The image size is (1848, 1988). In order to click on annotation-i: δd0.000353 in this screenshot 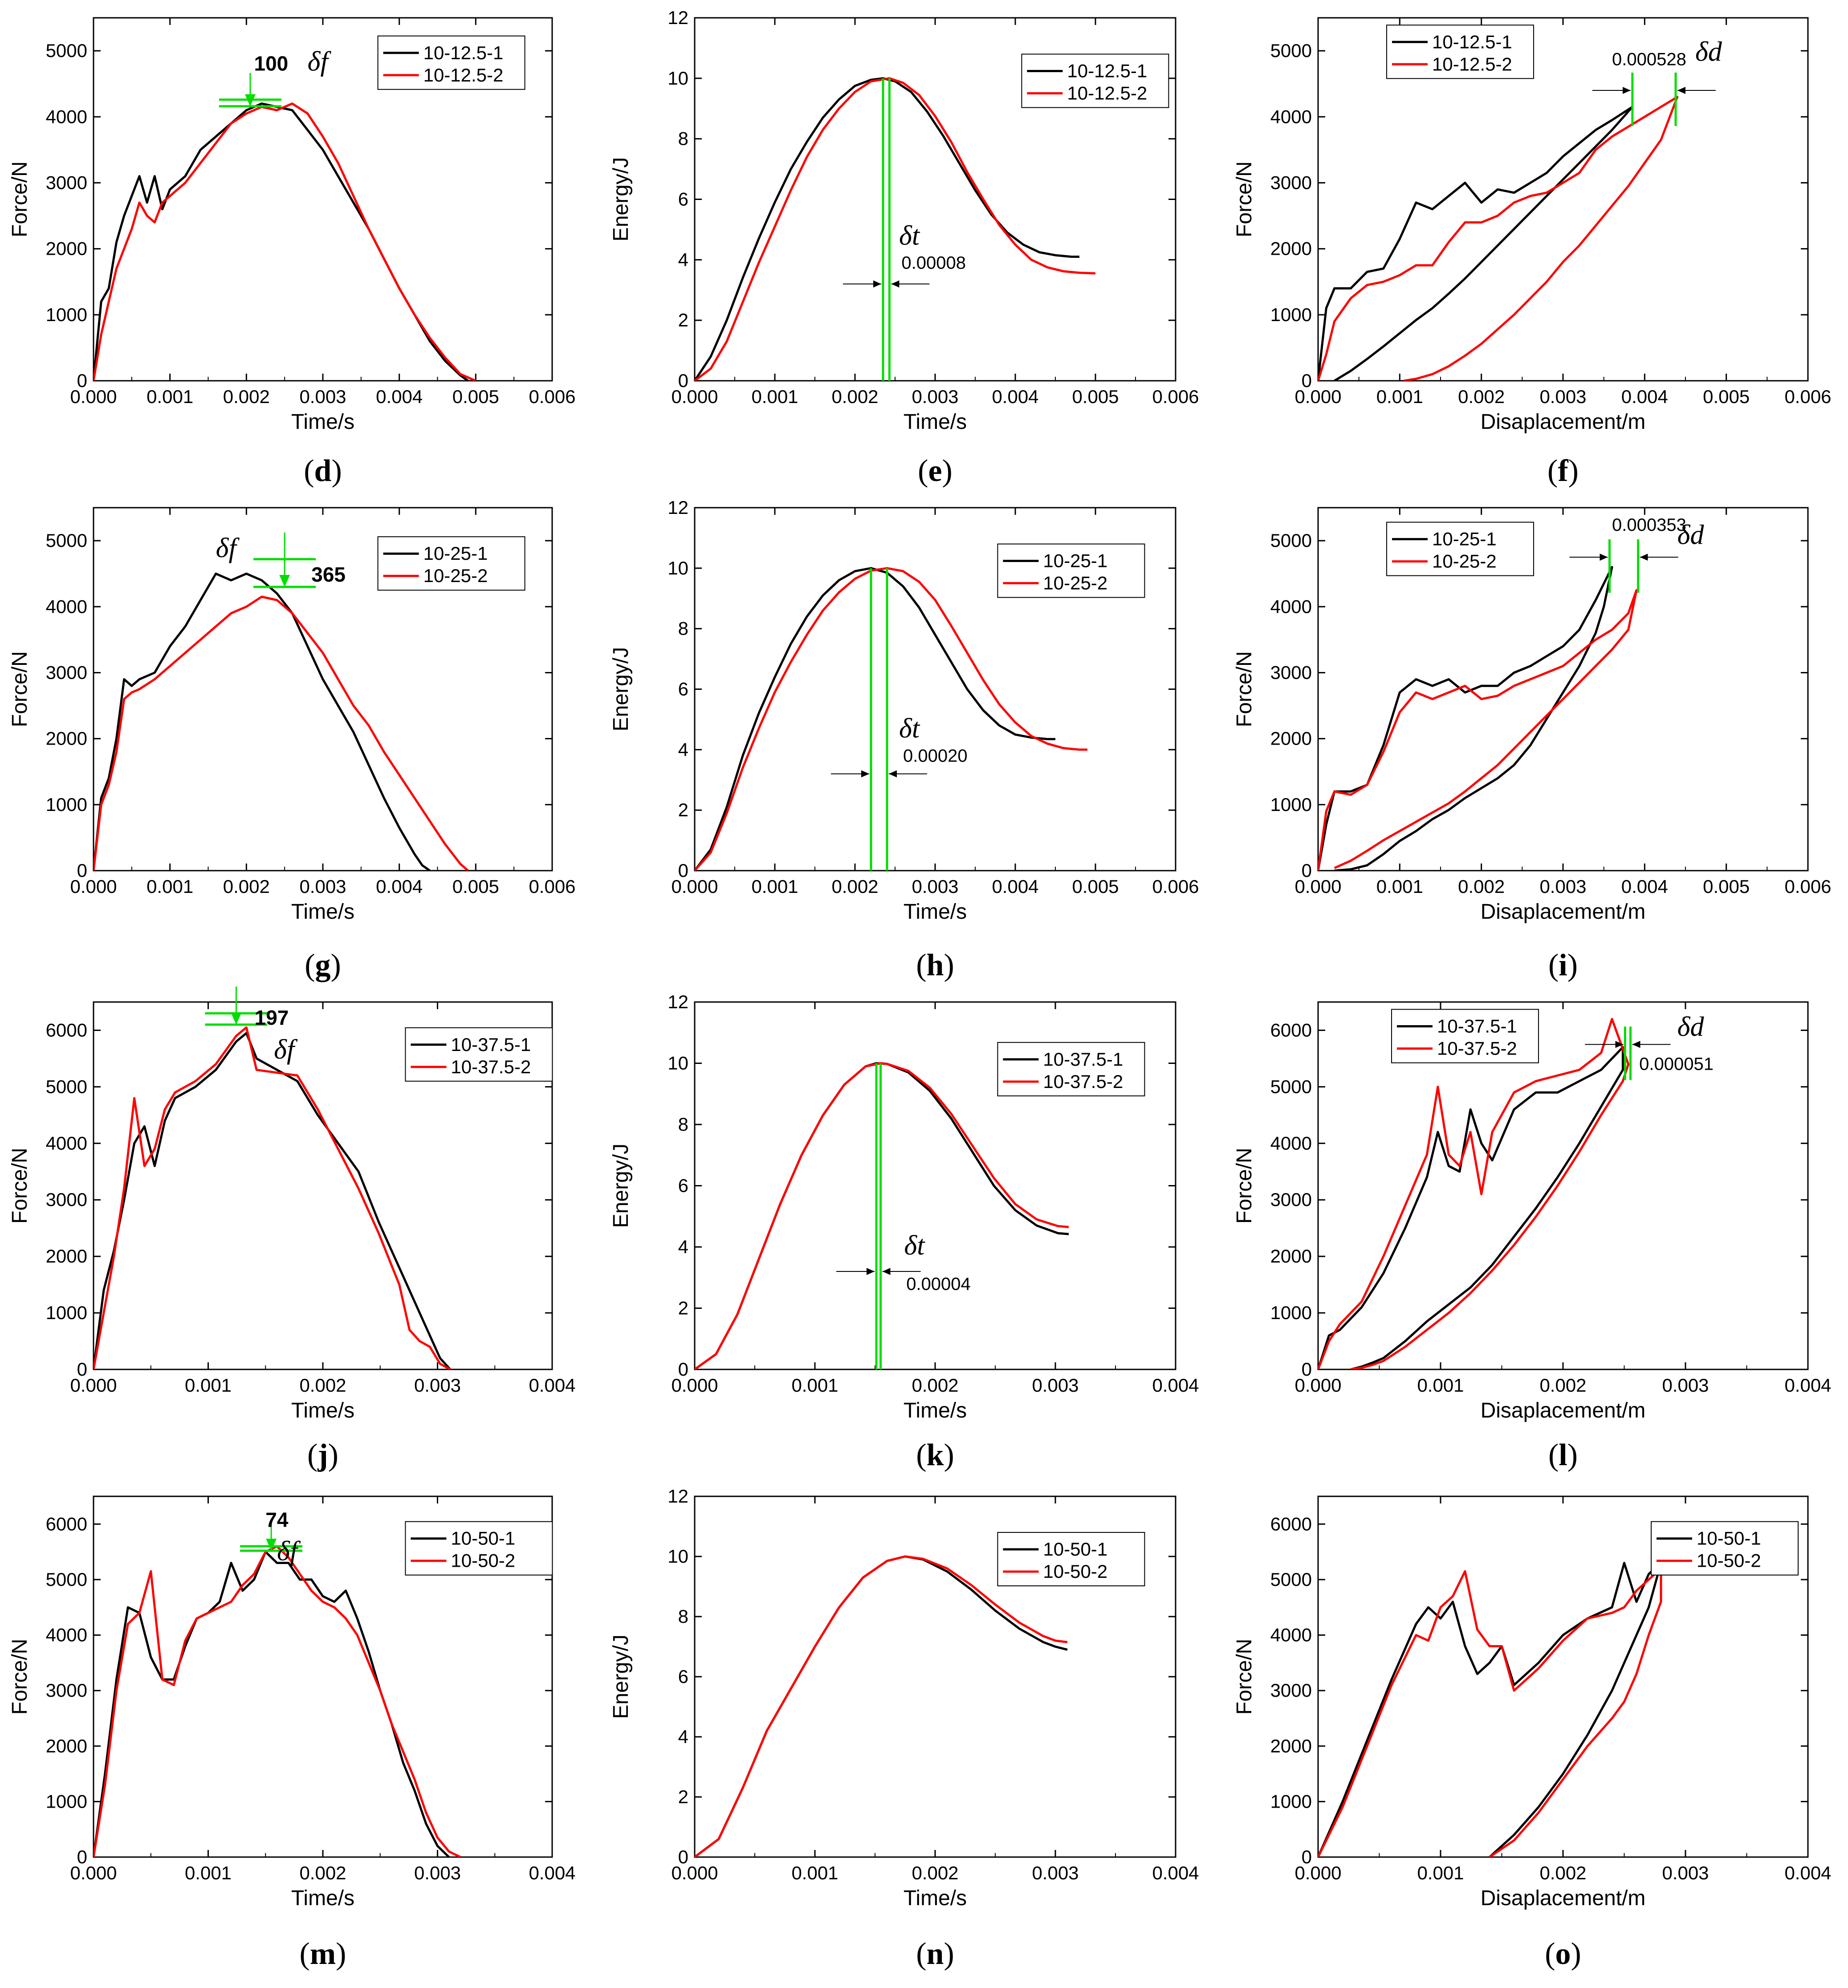, I will do `click(1636, 554)`.